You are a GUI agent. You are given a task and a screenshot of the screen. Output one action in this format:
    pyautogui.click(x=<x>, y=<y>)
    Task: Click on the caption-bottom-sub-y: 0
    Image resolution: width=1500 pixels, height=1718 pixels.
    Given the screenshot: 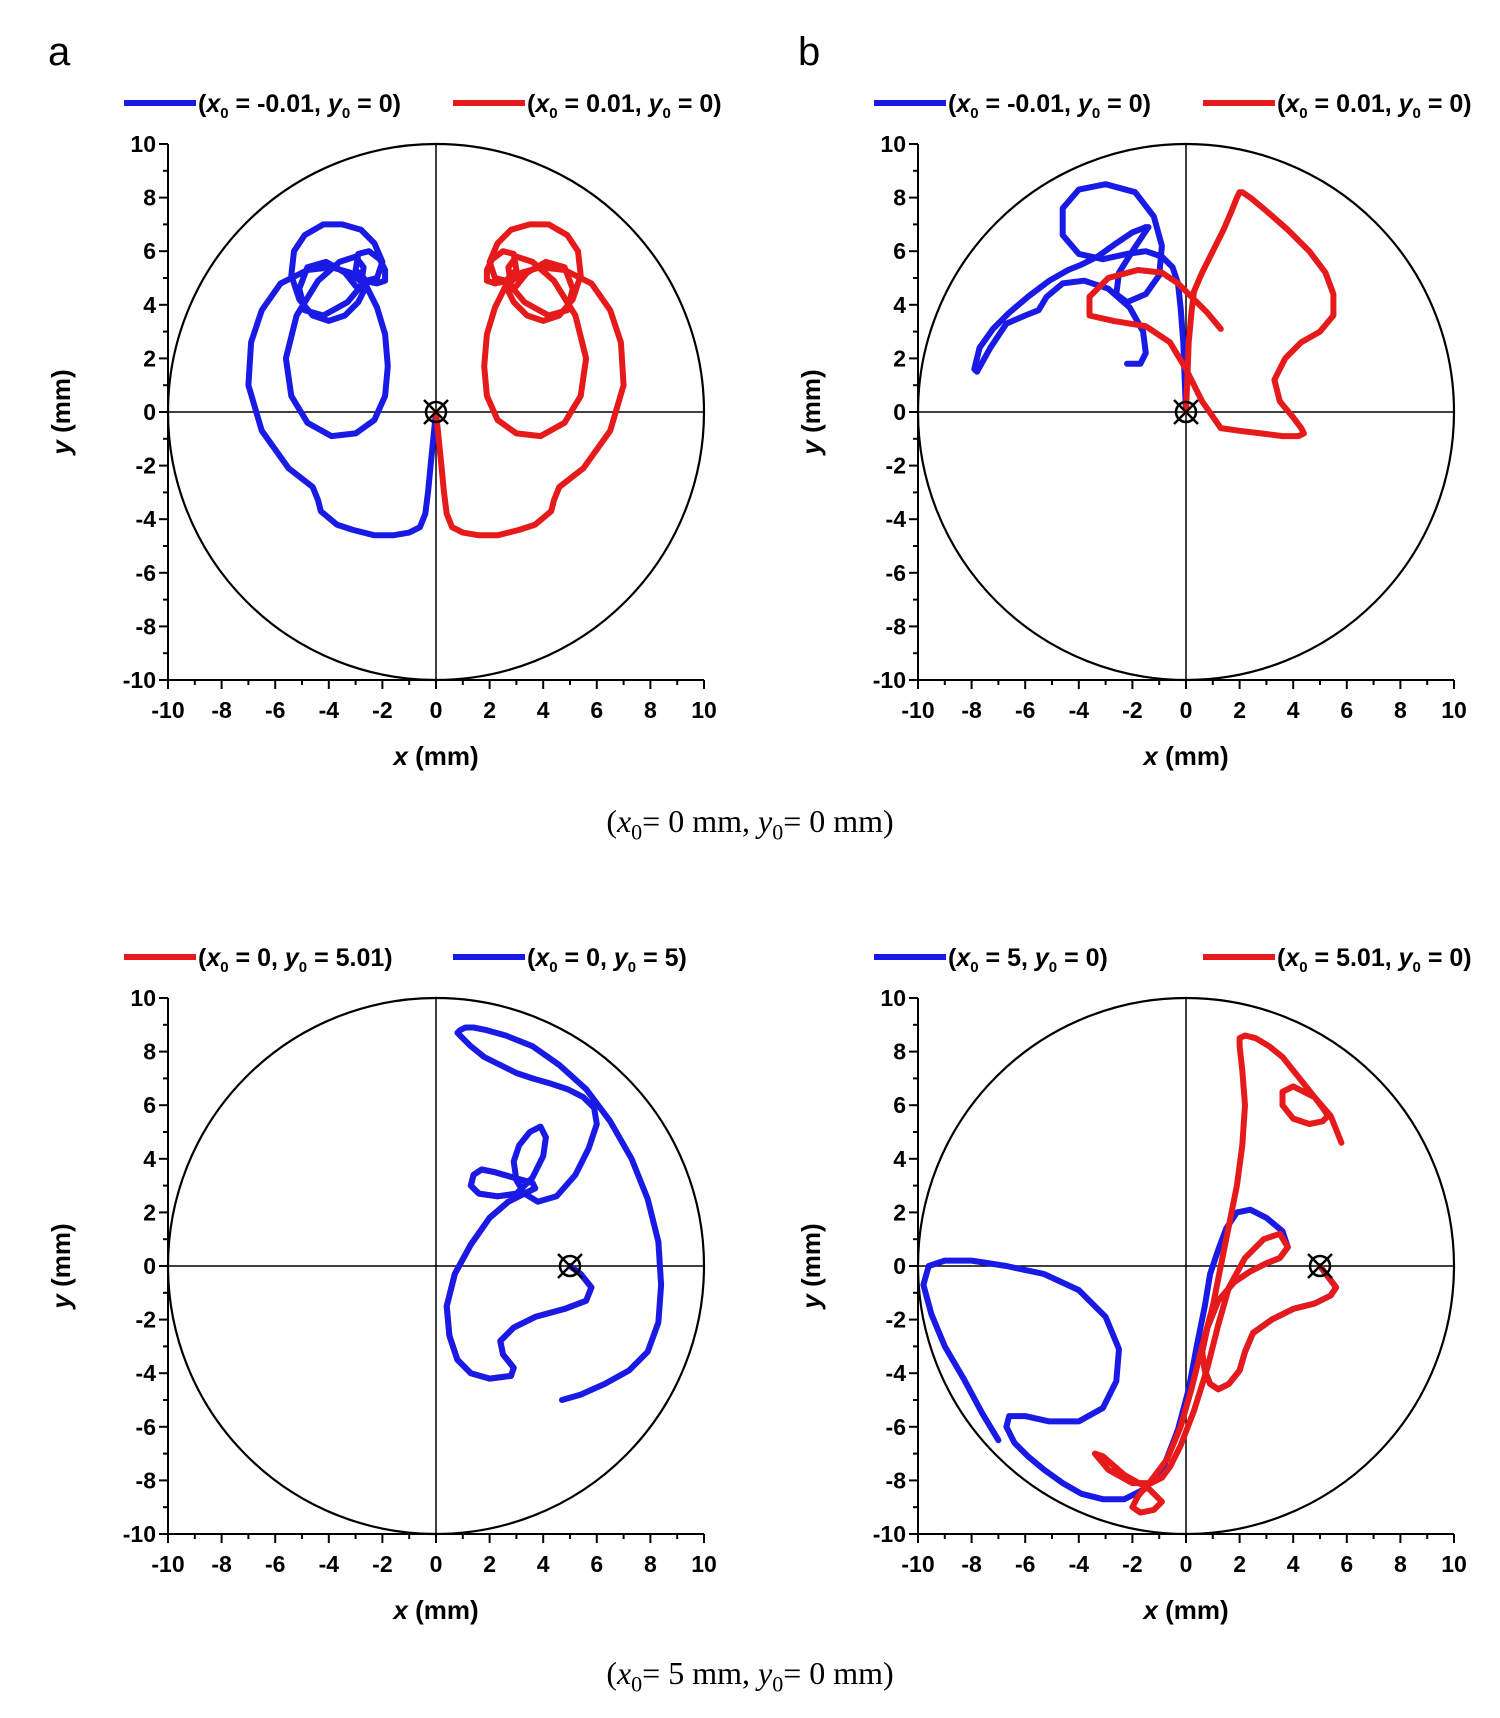 What is the action you would take?
    pyautogui.click(x=778, y=1684)
    